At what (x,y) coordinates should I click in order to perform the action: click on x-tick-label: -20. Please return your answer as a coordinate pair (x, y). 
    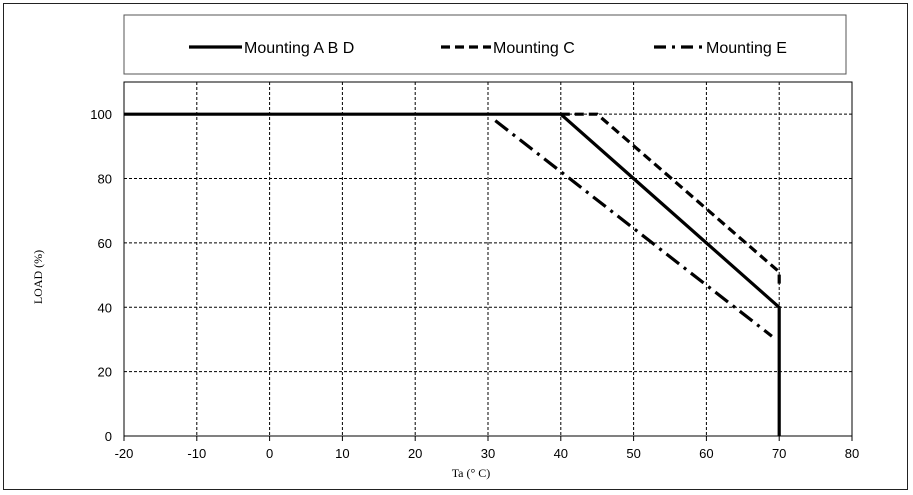
    Looking at the image, I should click on (124, 453).